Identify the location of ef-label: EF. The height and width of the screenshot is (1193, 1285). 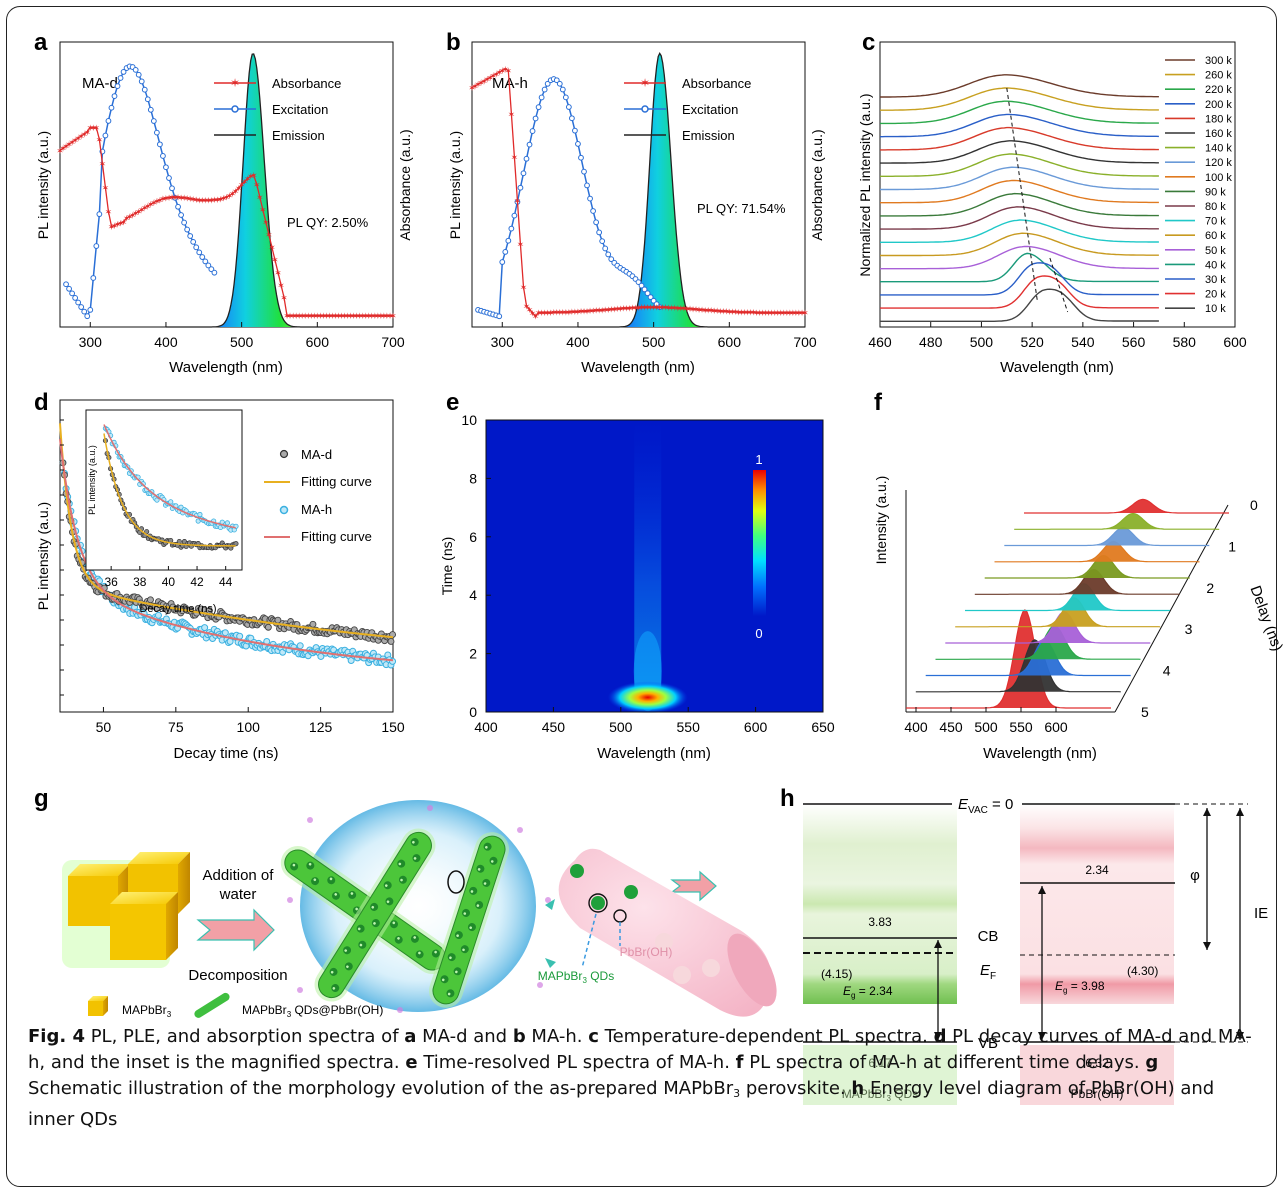
(988, 972).